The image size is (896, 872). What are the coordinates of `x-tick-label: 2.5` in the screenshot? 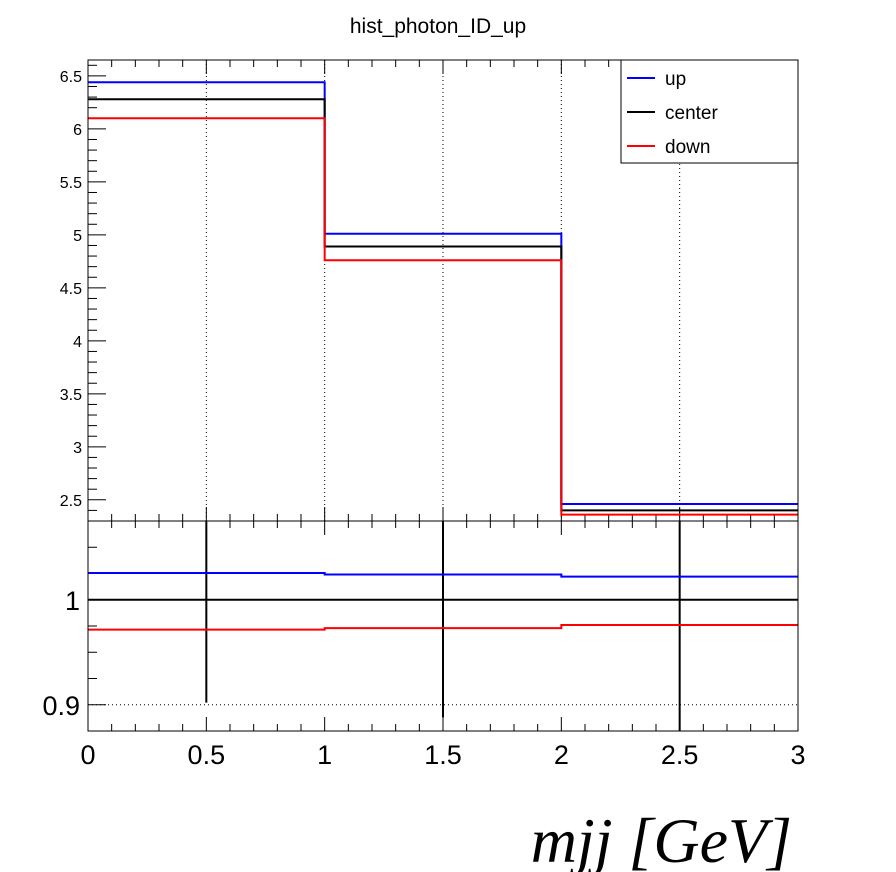 It's located at (680, 755).